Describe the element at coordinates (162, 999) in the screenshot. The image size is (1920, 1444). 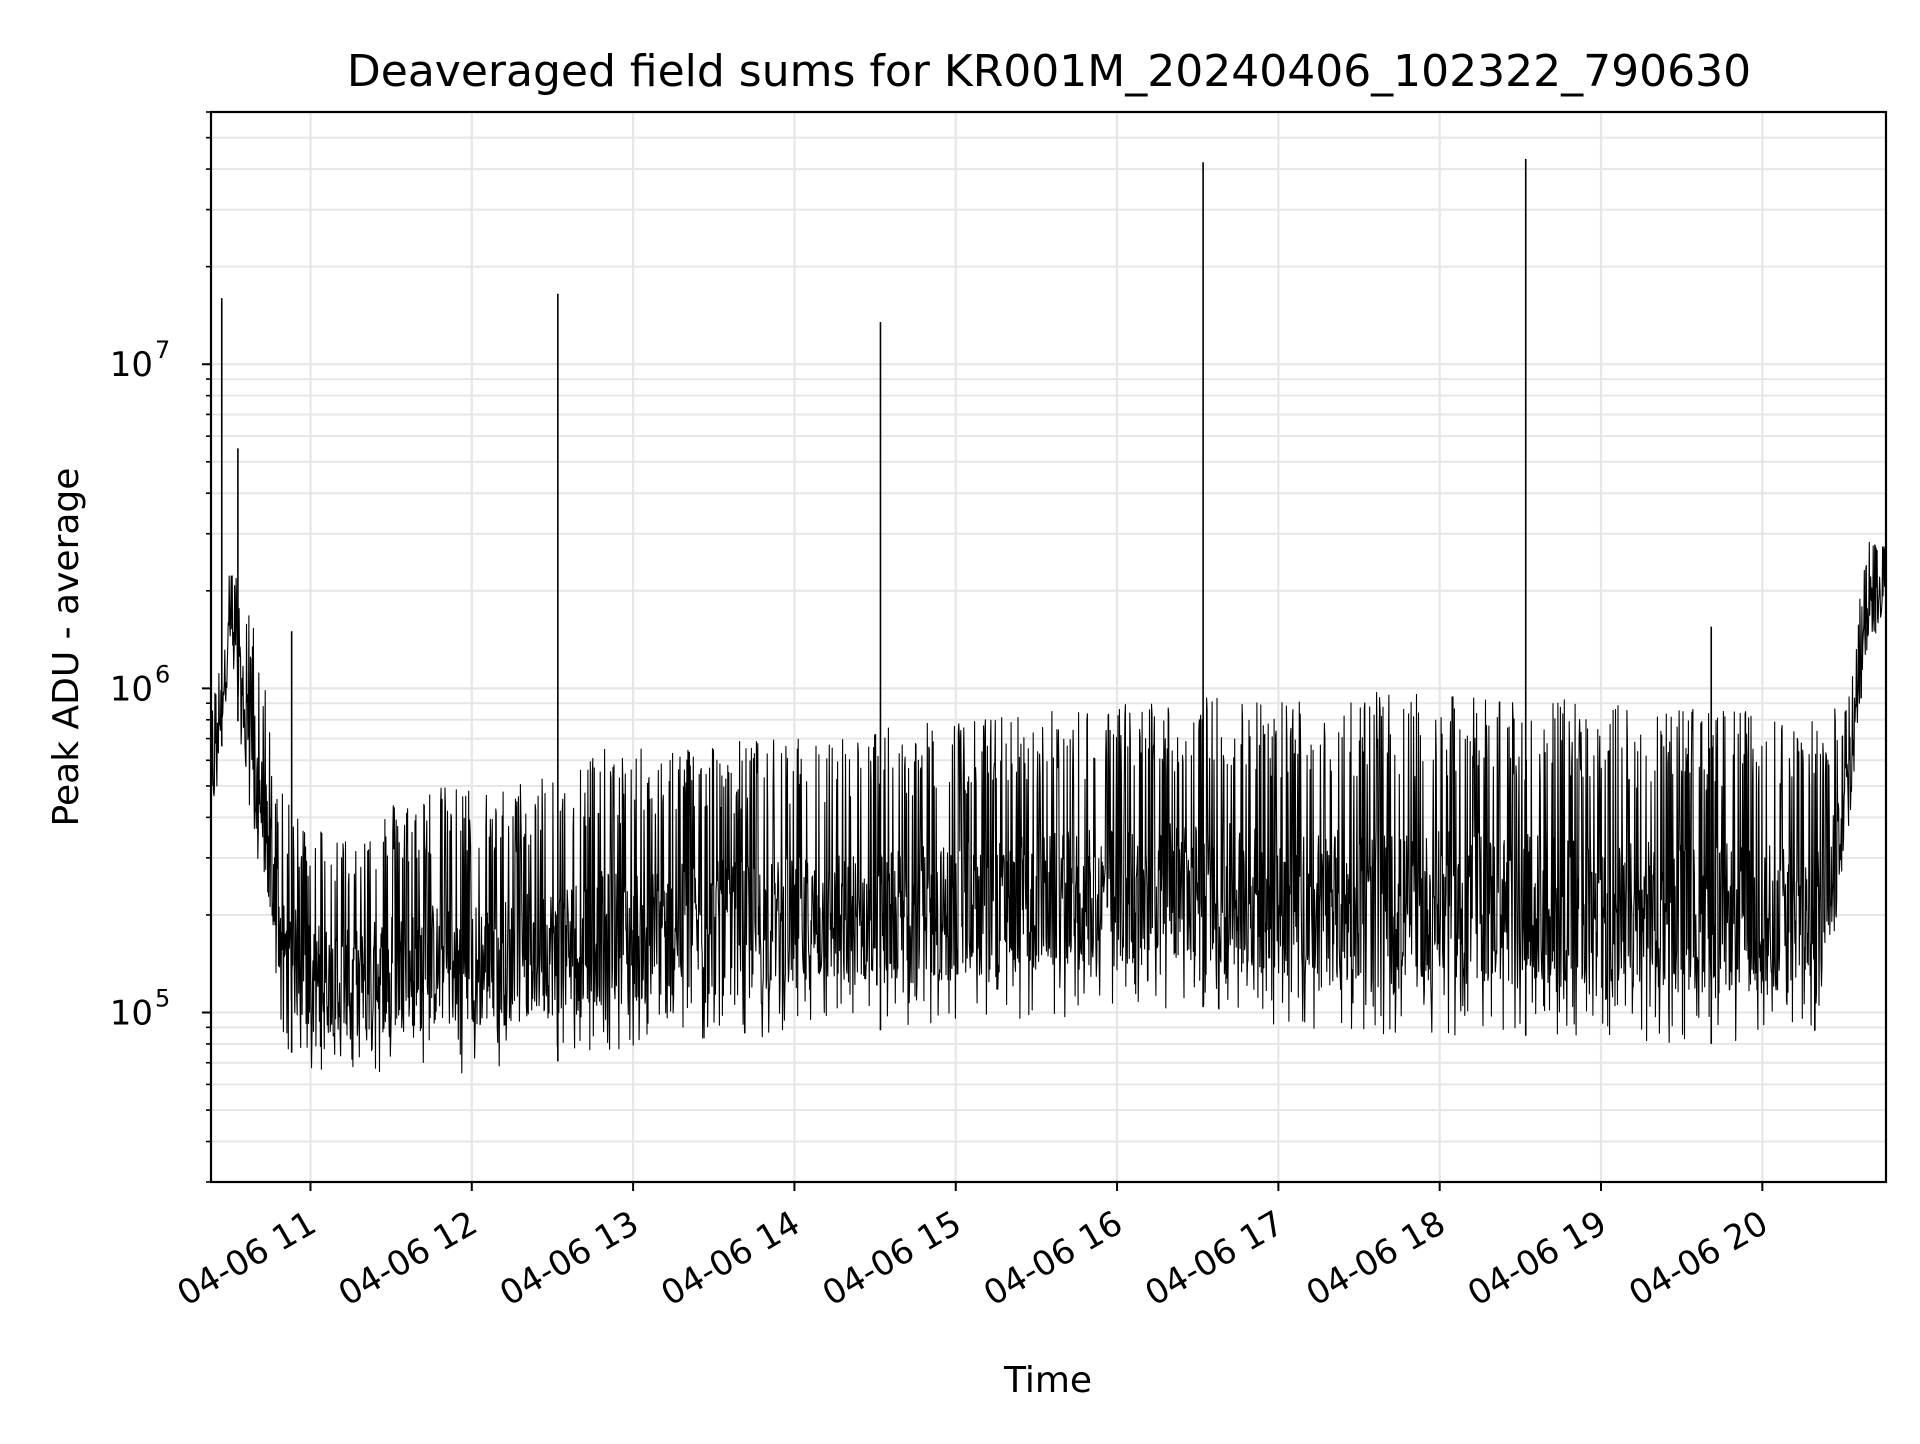
I see `y-tick-exponent: 5` at that location.